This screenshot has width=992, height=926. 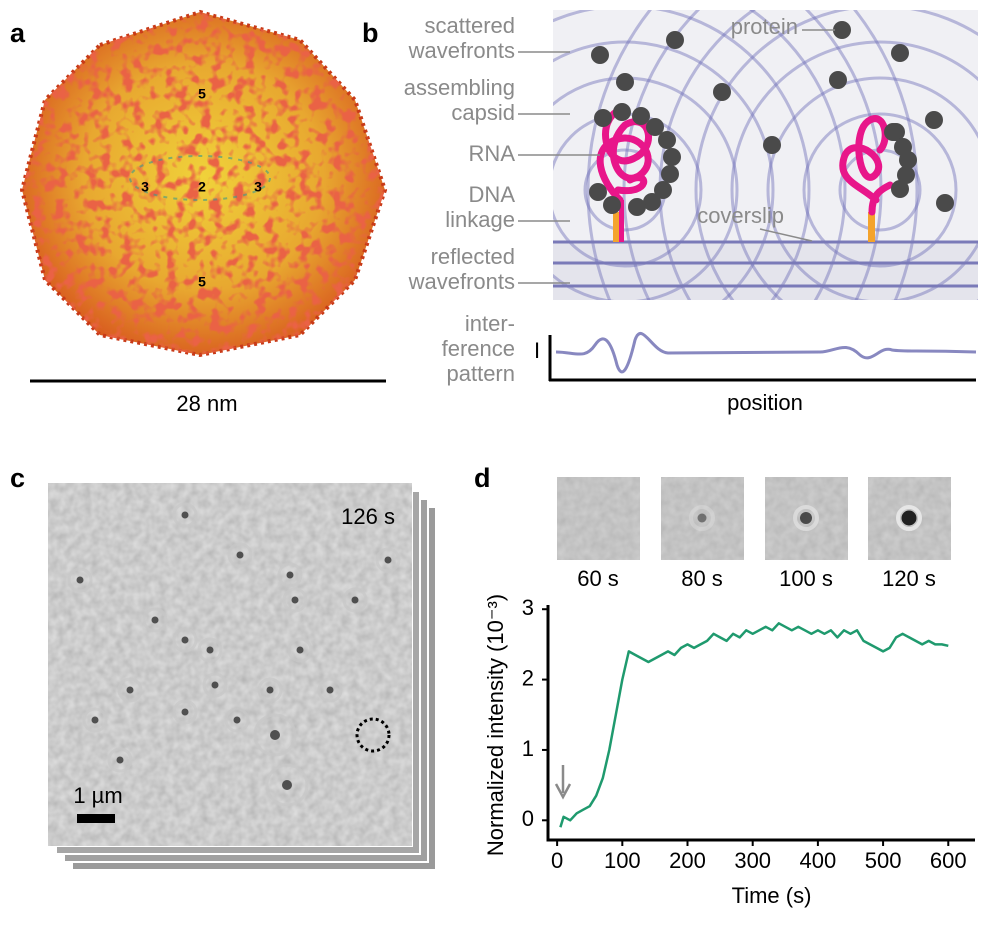 What do you see at coordinates (563, 782) in the screenshot?
I see `arrow` at bounding box center [563, 782].